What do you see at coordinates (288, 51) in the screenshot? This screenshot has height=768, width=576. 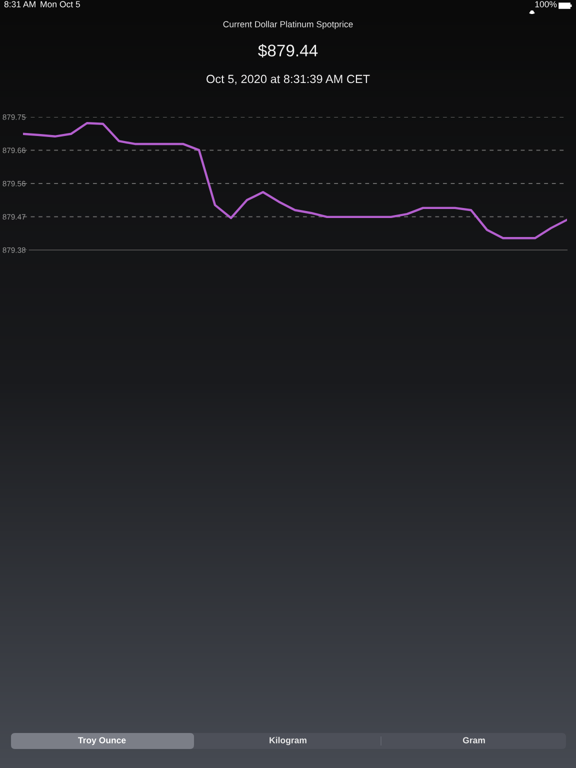 I see `chart-subtitle: $879.44` at bounding box center [288, 51].